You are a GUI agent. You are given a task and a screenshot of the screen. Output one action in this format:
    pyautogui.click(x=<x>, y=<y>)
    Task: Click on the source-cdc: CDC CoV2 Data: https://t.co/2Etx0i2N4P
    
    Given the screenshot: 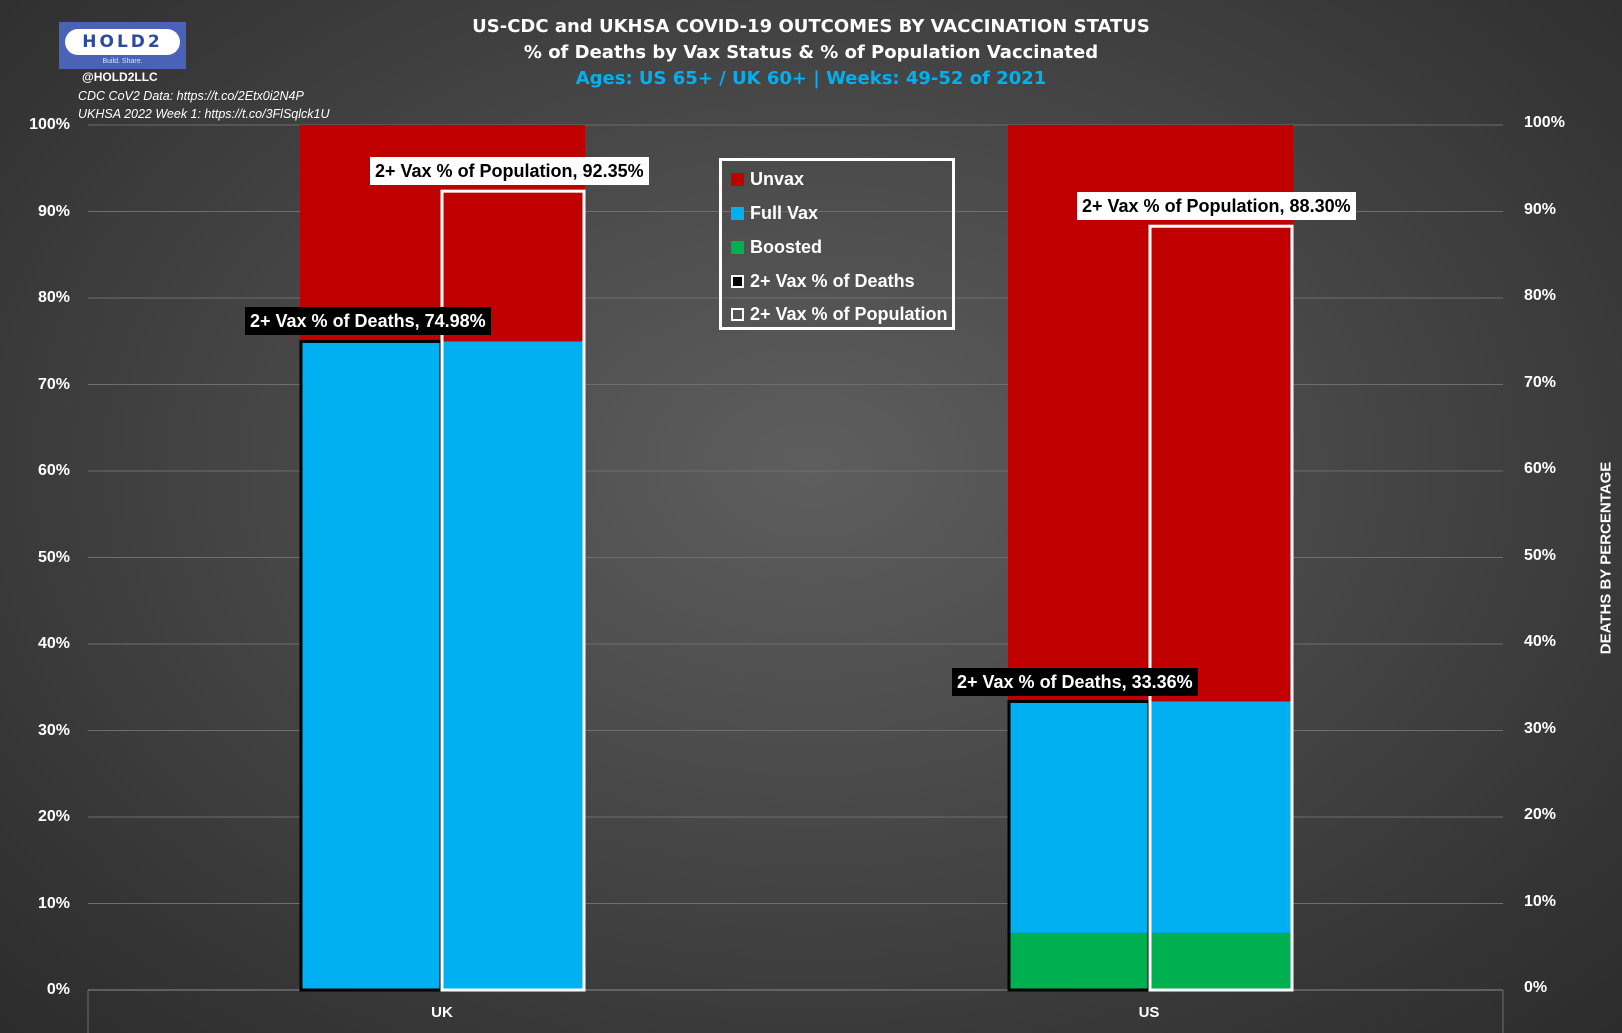 What is the action you would take?
    pyautogui.click(x=191, y=96)
    